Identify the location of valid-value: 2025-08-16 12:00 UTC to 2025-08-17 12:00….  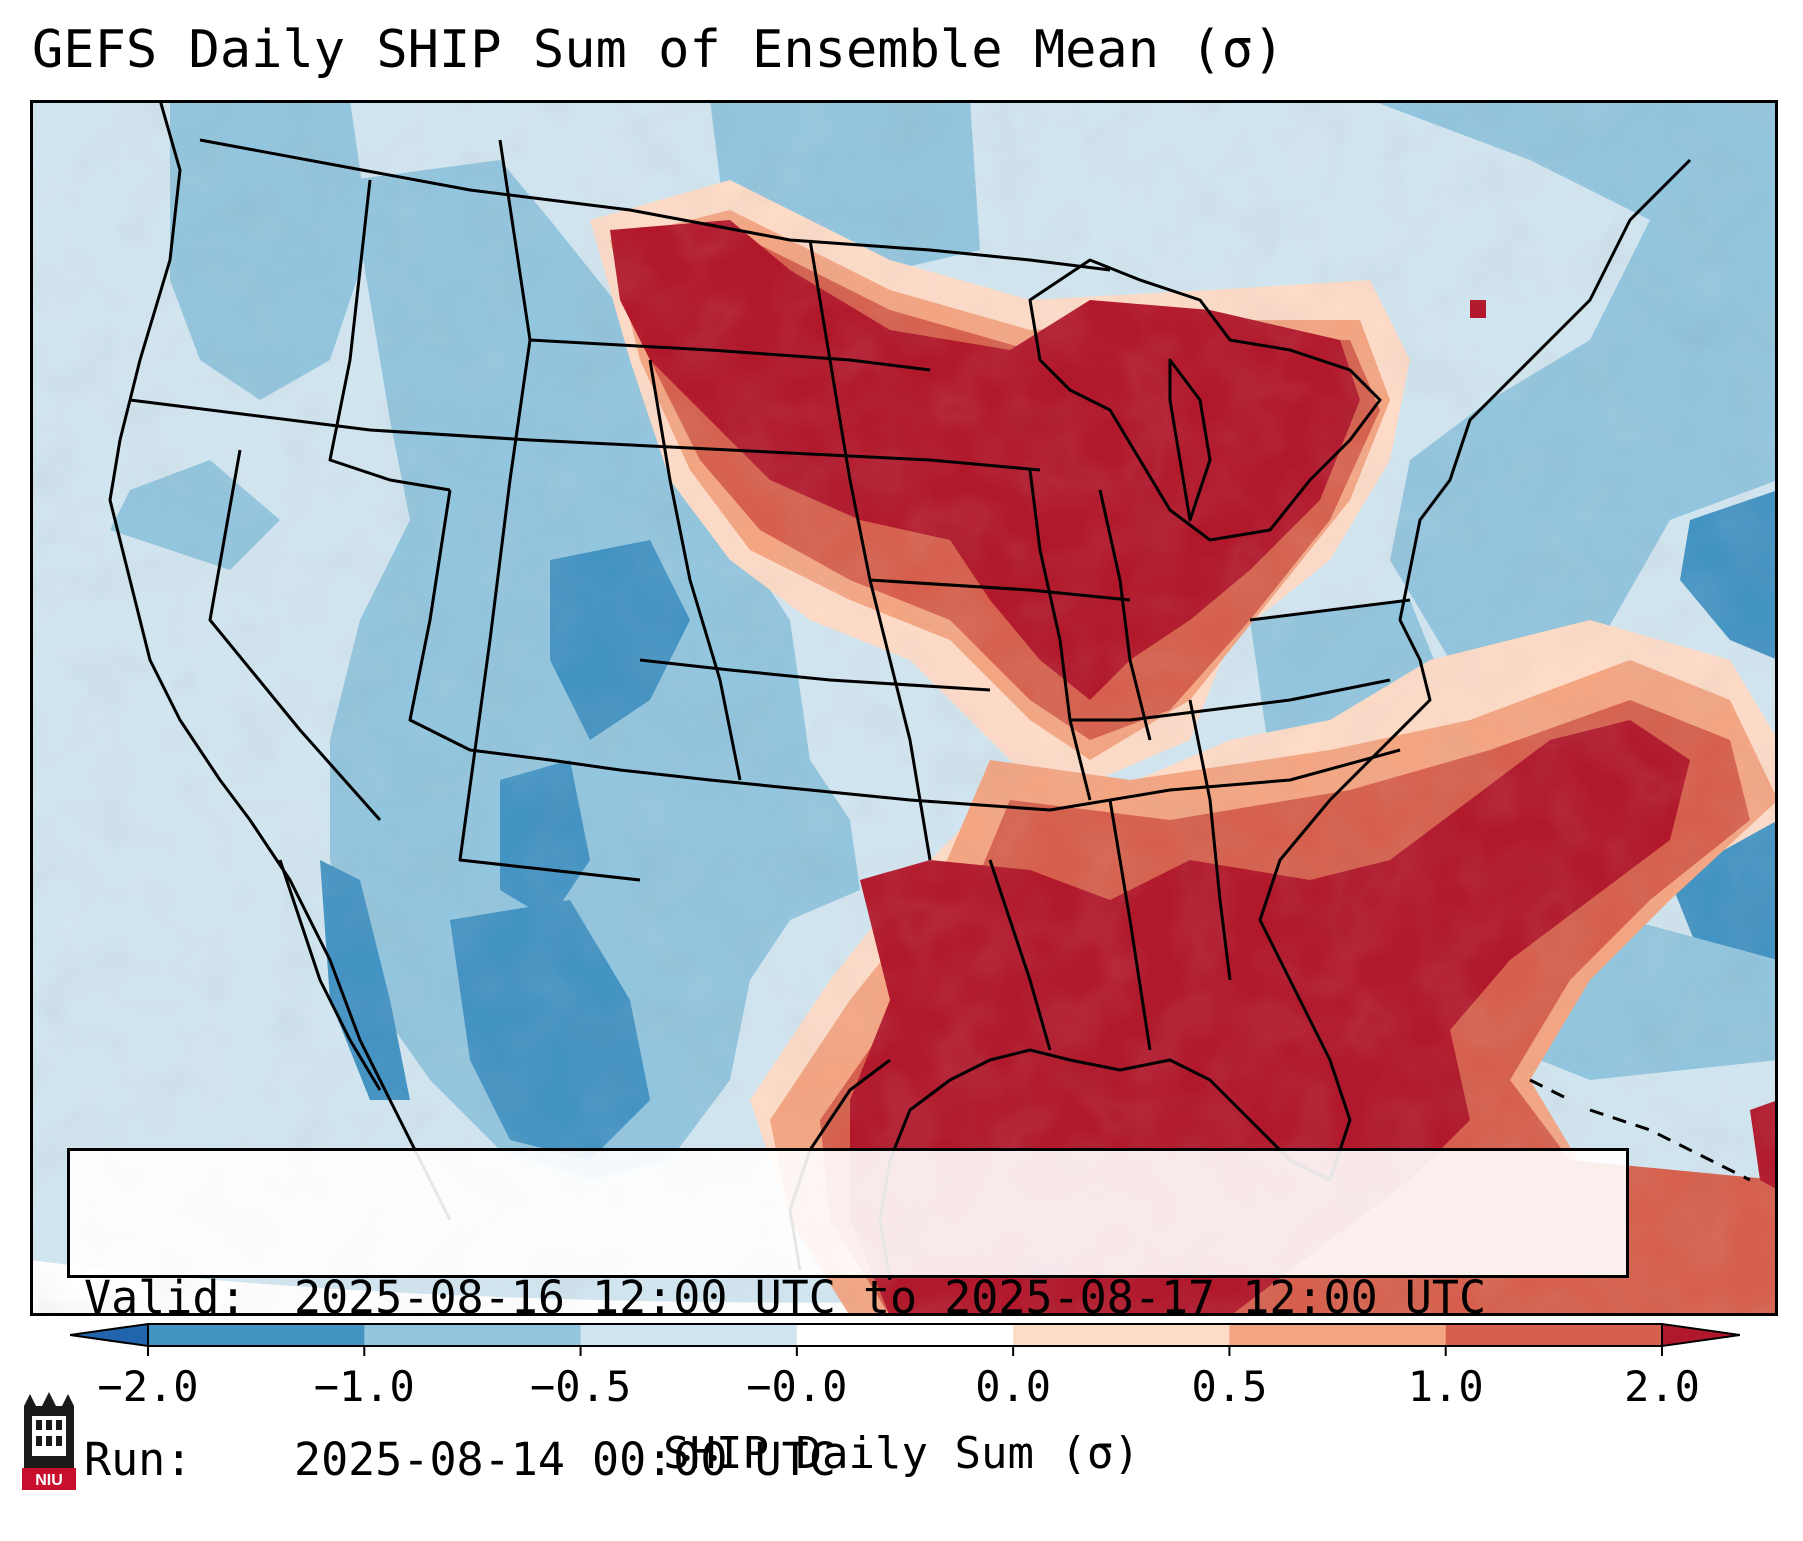
(890, 1297).